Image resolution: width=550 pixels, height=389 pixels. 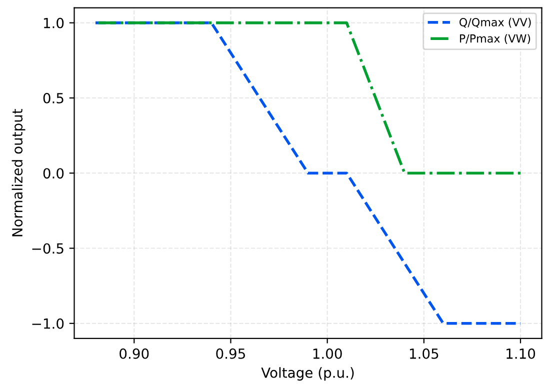 I want to click on x-tick-label: 1.05, so click(x=424, y=353).